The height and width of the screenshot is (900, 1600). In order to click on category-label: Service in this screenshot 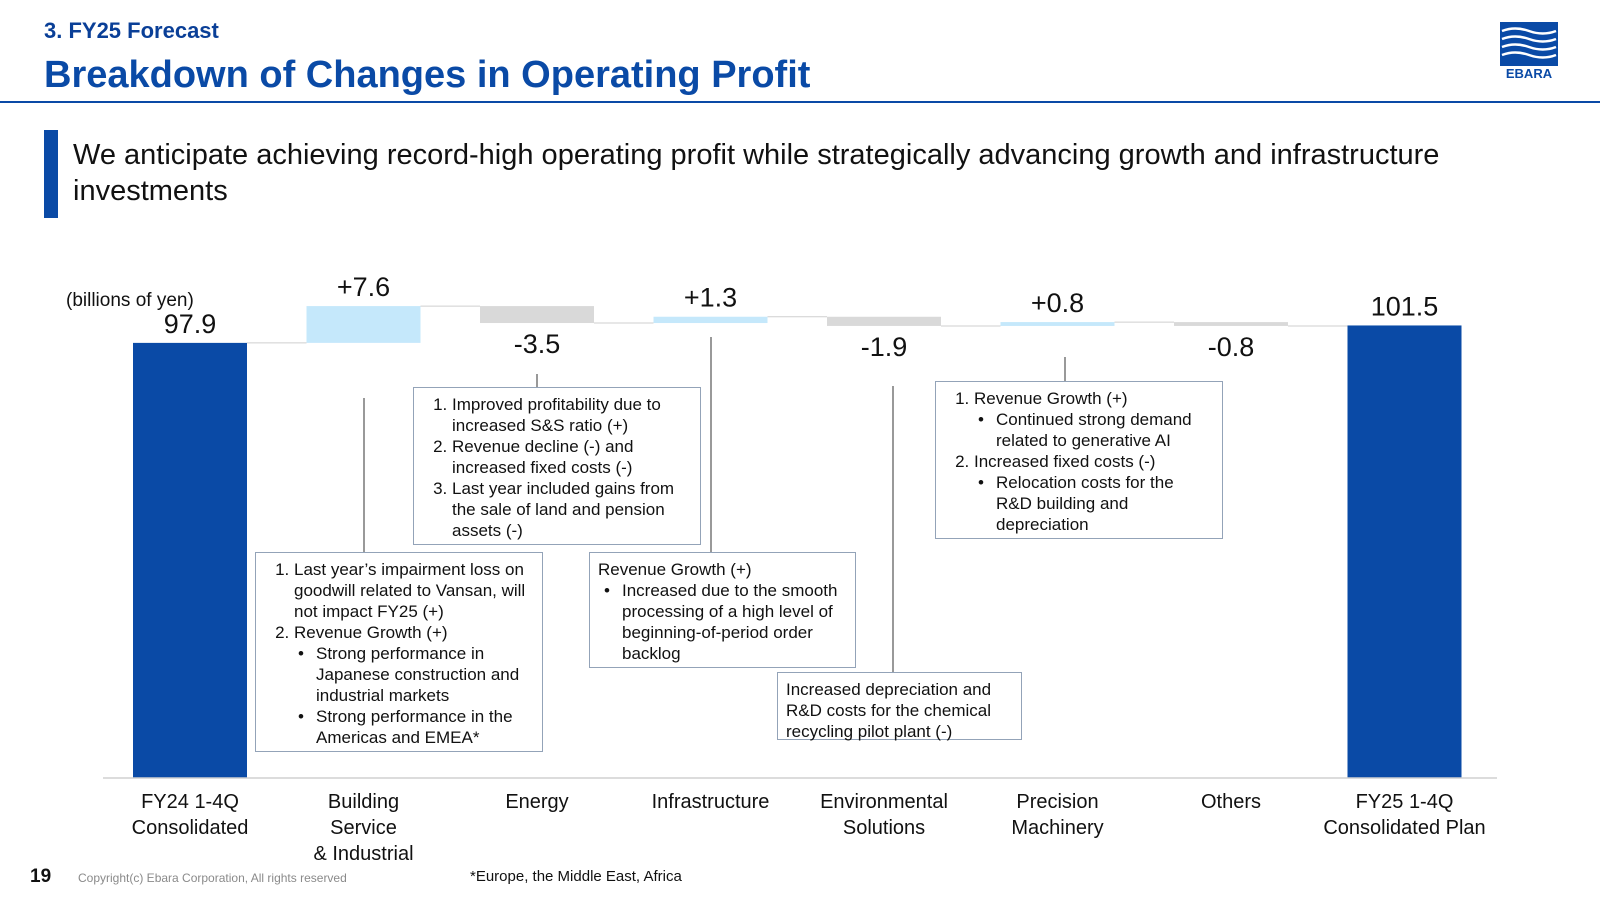, I will do `click(363, 828)`.